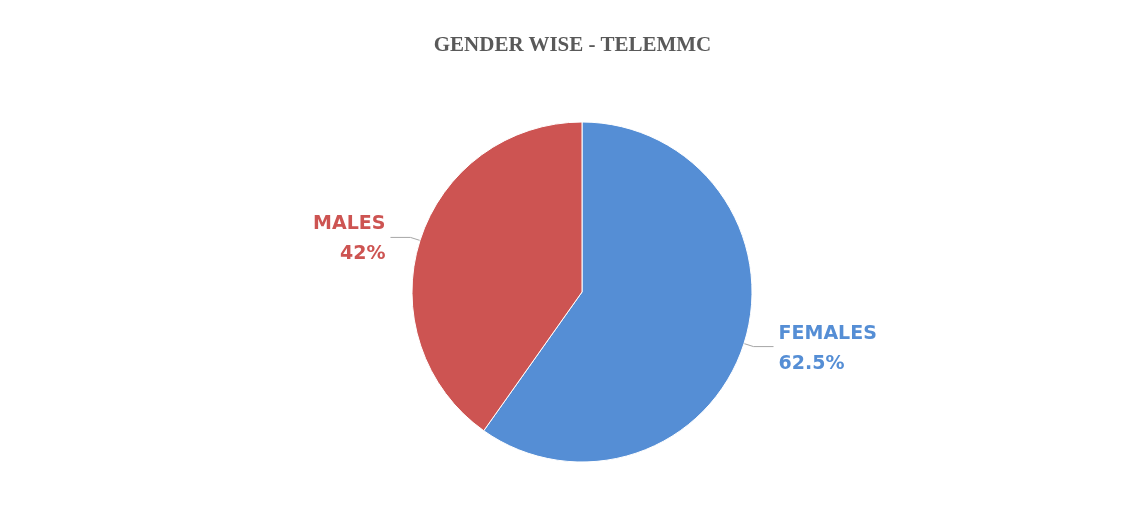 The width and height of the screenshot is (1145, 513). Describe the element at coordinates (827, 331) in the screenshot. I see `slice-label: FEMALES` at that location.